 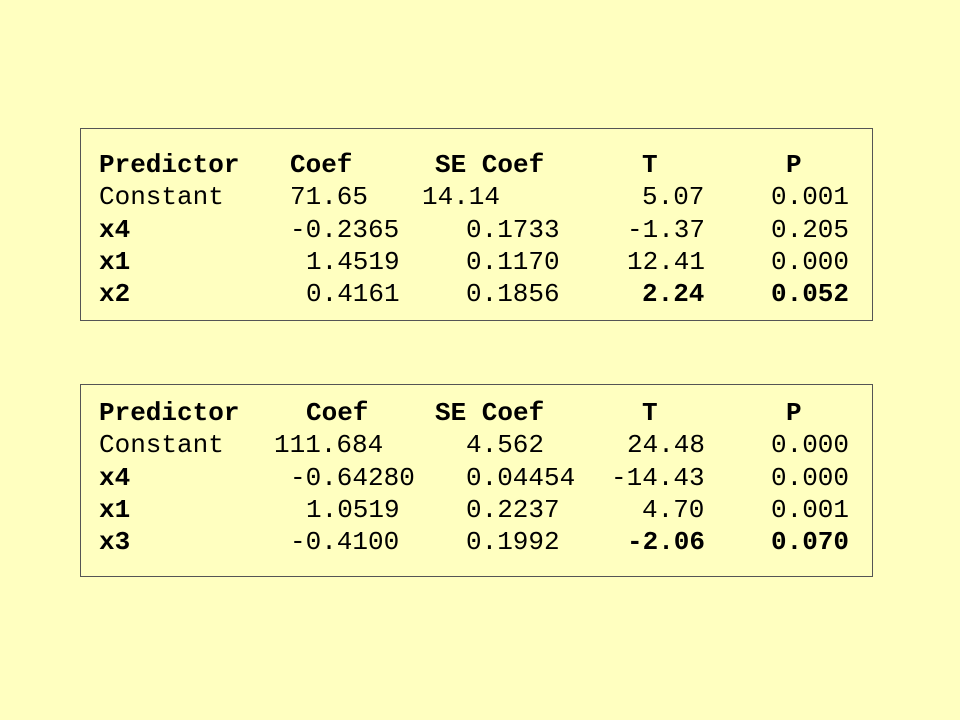 What do you see at coordinates (513, 230) in the screenshot?
I see `table-cell: 0.1733` at bounding box center [513, 230].